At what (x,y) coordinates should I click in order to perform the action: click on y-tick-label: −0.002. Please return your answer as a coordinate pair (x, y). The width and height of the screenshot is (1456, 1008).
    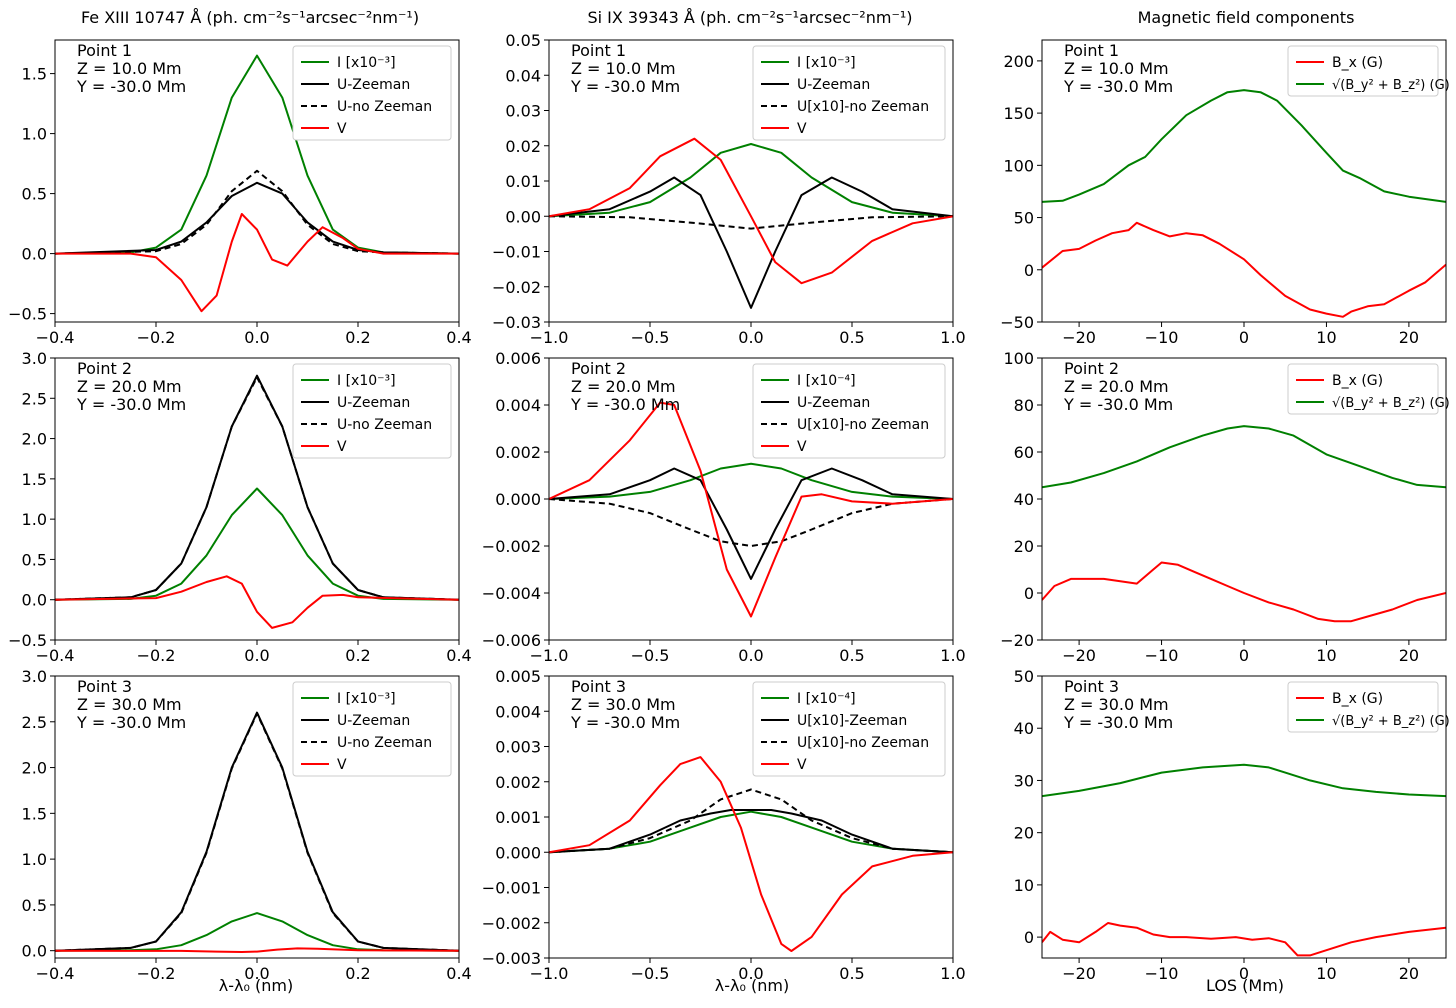
    Looking at the image, I should click on (511, 923).